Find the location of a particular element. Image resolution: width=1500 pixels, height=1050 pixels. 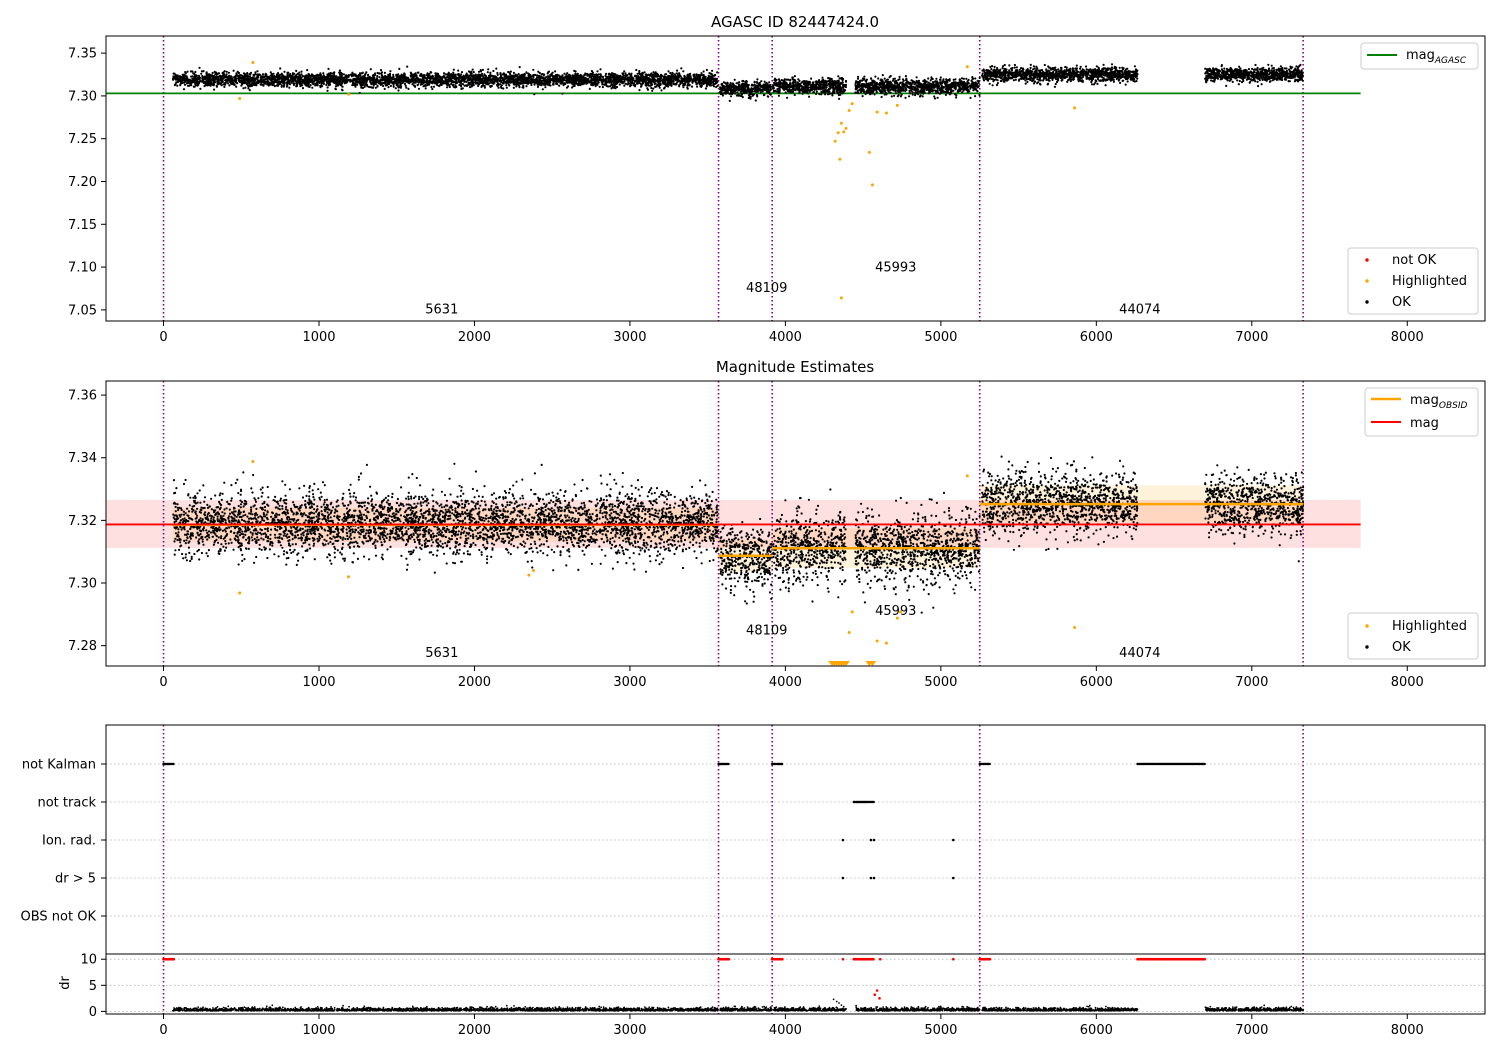

y-tick-label: 7.36 is located at coordinates (82, 396).